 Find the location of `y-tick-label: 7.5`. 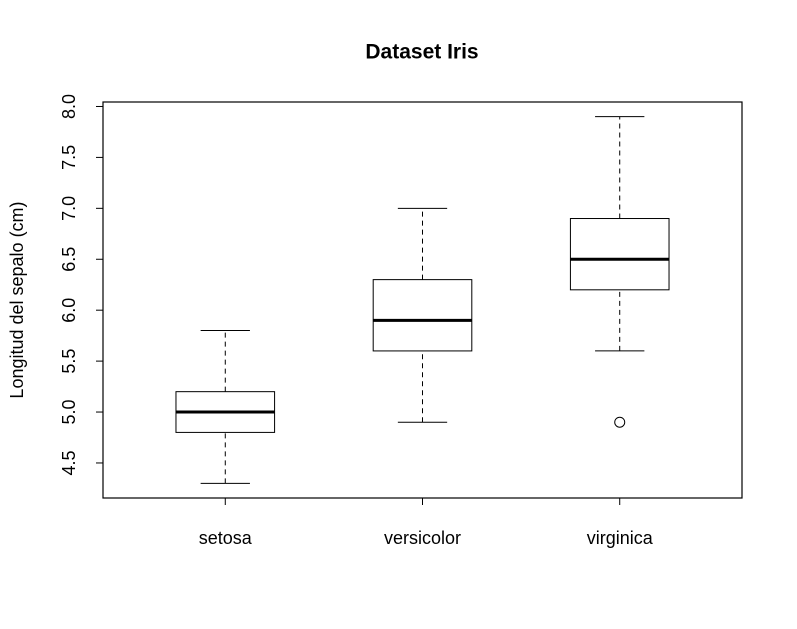

y-tick-label: 7.5 is located at coordinates (69, 157).